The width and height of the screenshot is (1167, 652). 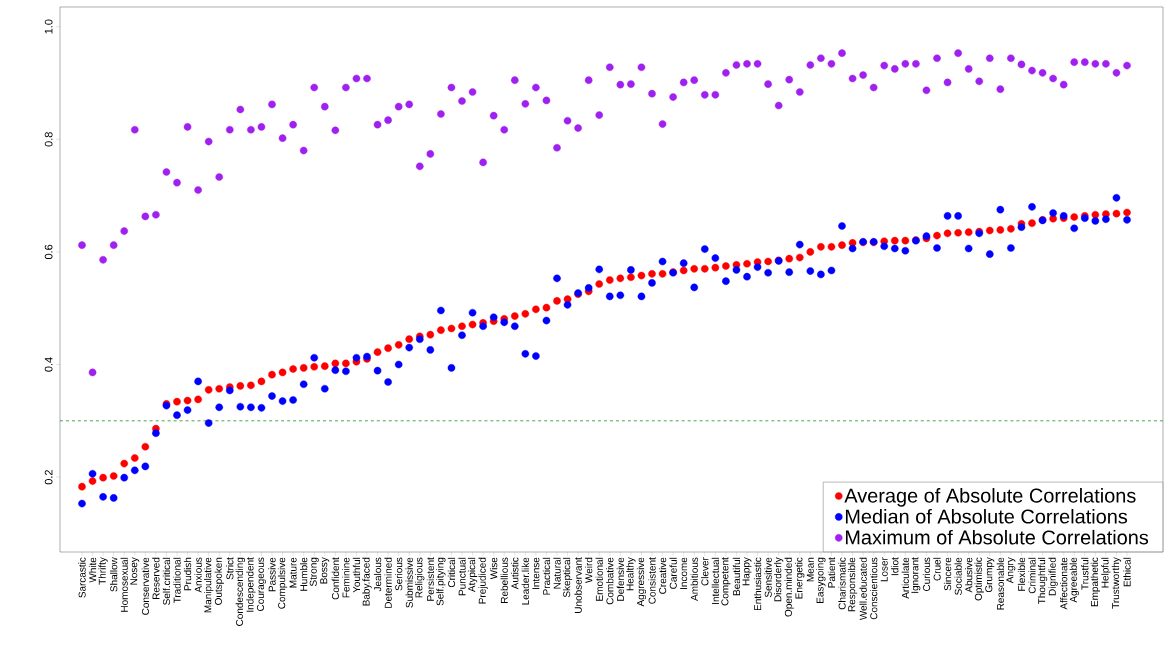 What do you see at coordinates (662, 575) in the screenshot?
I see `x-tick-label: Creative` at bounding box center [662, 575].